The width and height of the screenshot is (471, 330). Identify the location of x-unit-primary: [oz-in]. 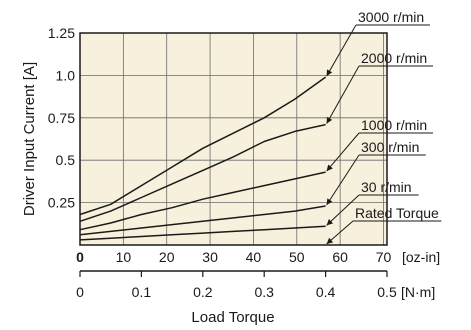
(421, 257).